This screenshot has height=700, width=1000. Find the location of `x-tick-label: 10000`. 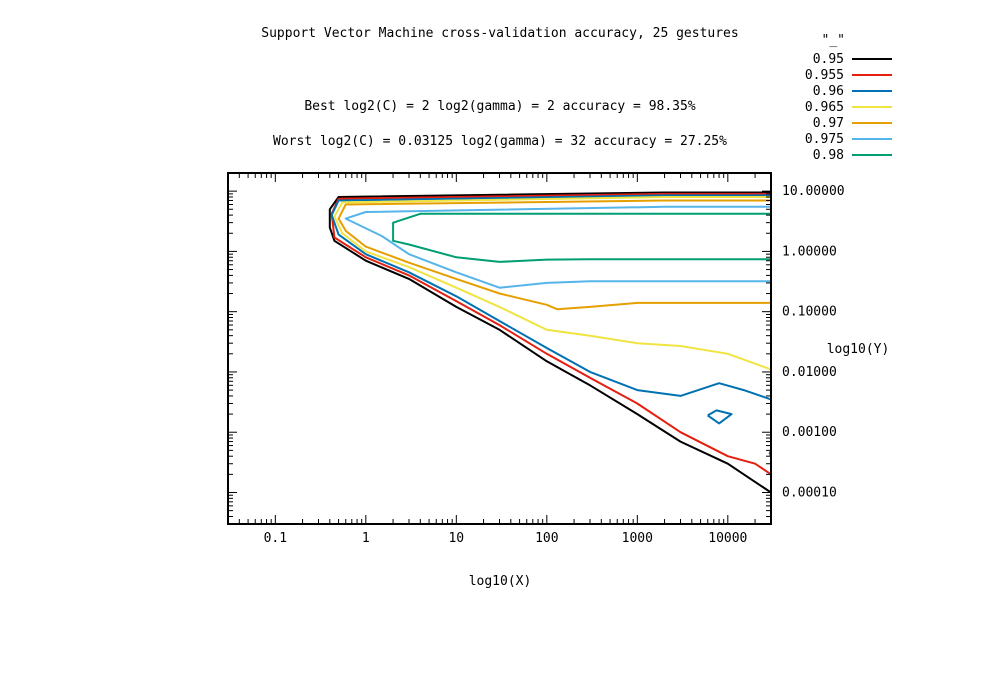

x-tick-label: 10000 is located at coordinates (727, 538).